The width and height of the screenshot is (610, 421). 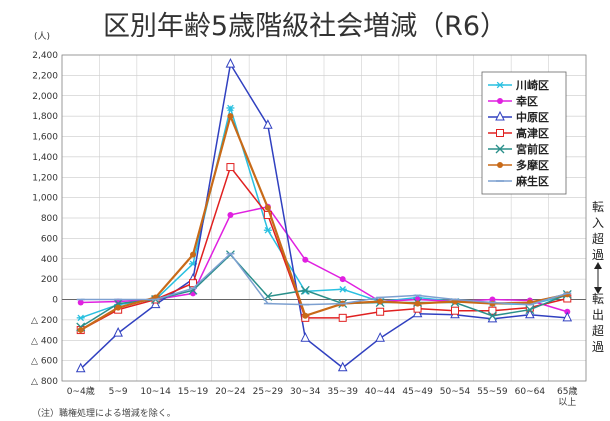 What do you see at coordinates (417, 392) in the screenshot?
I see `x-tick-label: 45~49` at bounding box center [417, 392].